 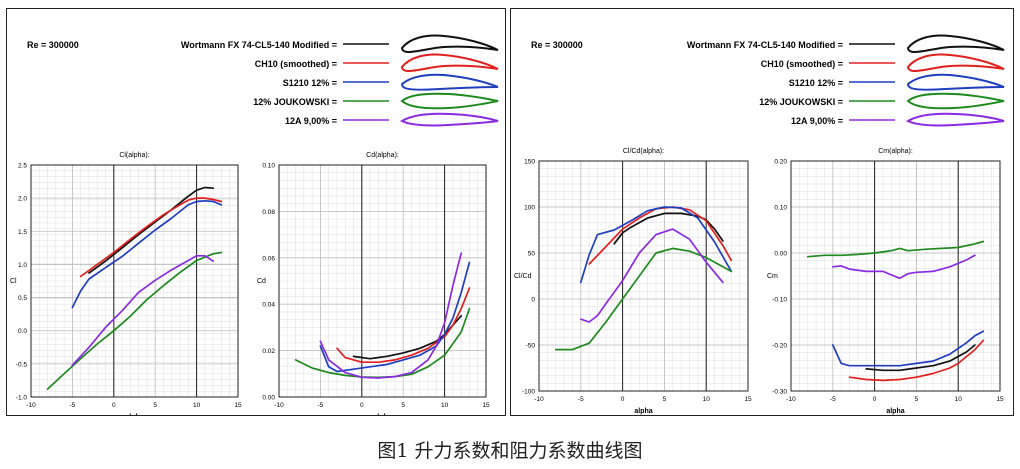 I want to click on cm-chart-y-tick-label: 0.20, so click(x=780, y=162).